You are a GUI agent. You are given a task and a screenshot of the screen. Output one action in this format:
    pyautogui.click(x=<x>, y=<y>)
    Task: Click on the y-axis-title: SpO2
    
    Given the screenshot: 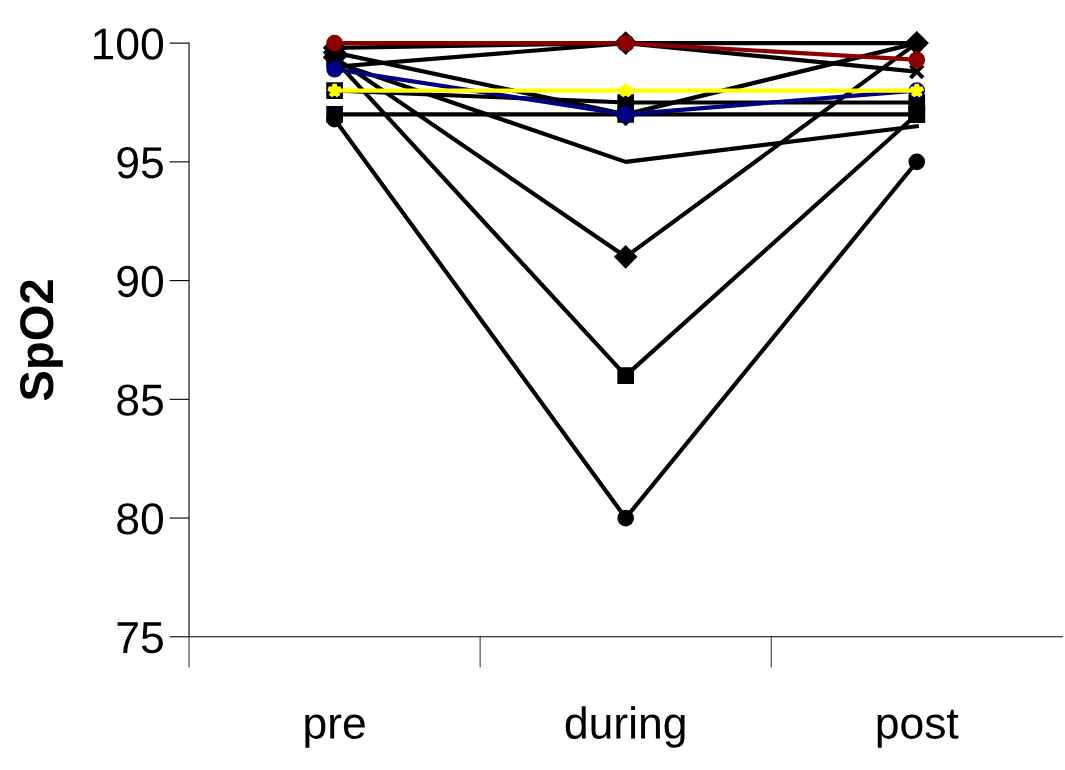 What is the action you would take?
    pyautogui.click(x=41, y=340)
    